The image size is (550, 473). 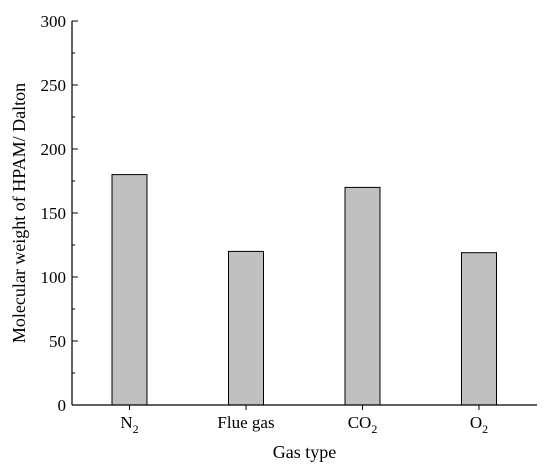 I want to click on bar-co2, so click(x=362, y=296).